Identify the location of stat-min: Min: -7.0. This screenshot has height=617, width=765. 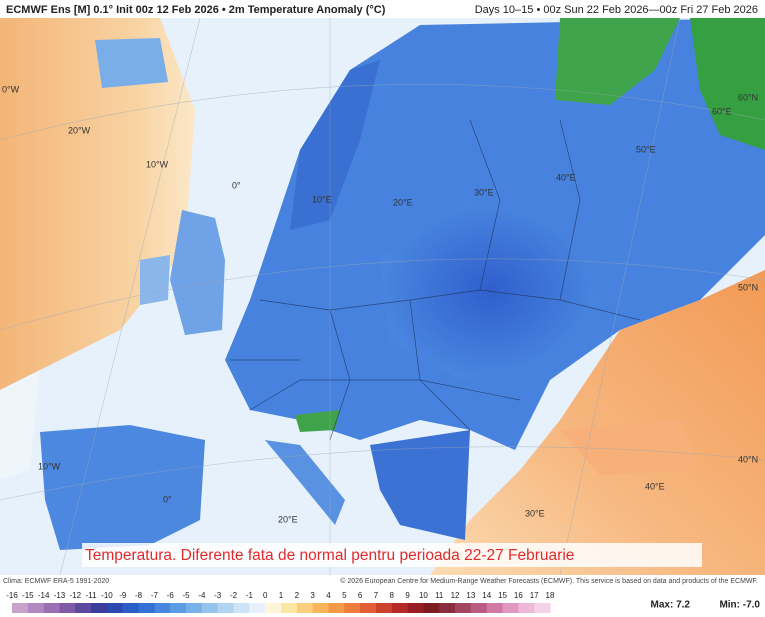
(739, 605).